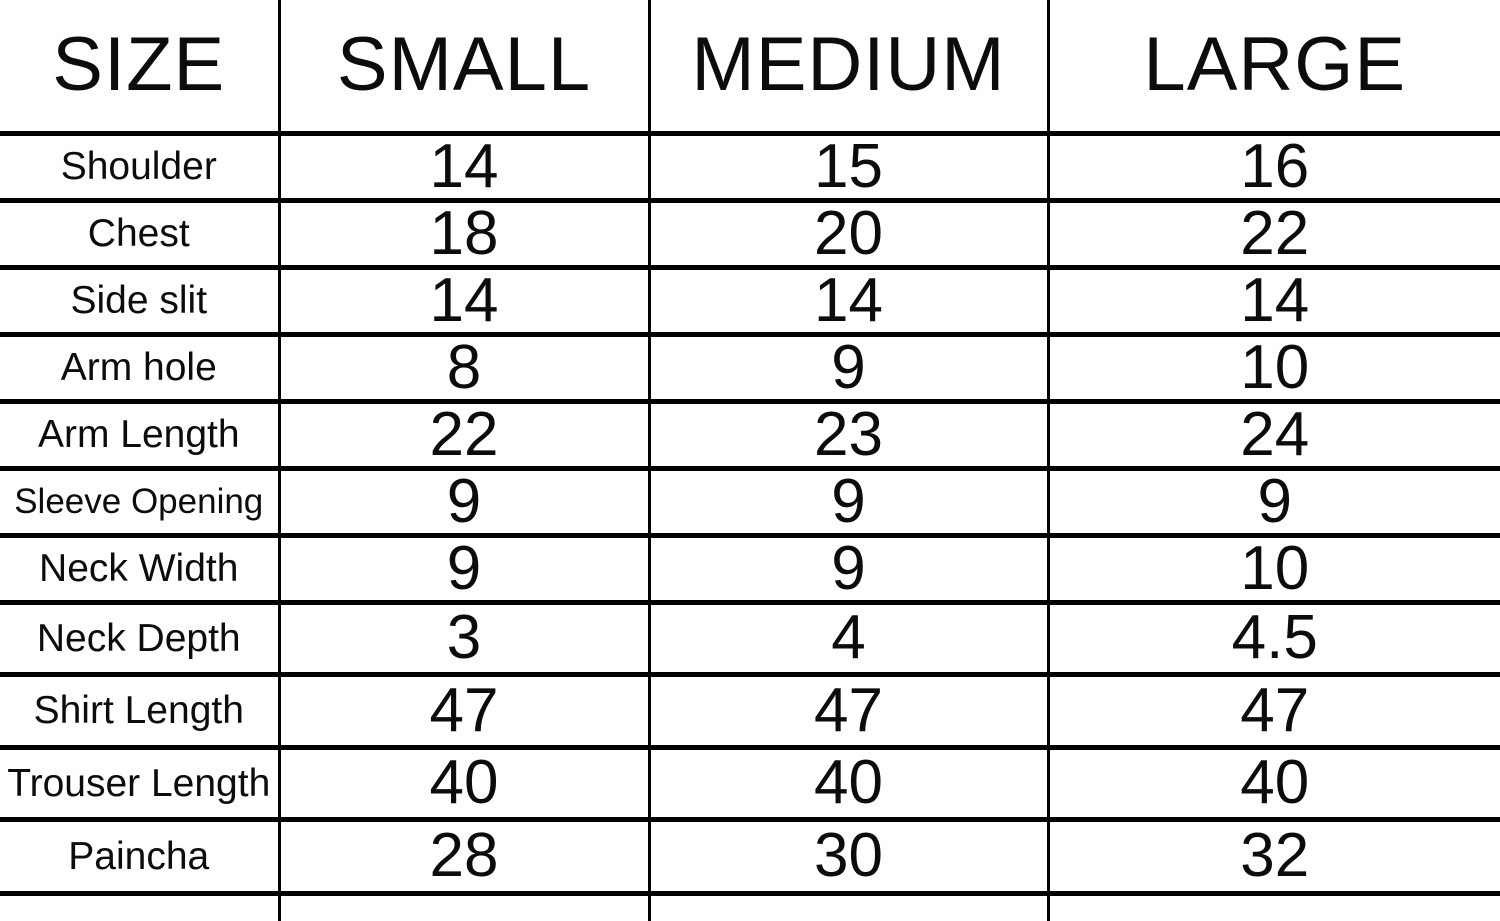 The width and height of the screenshot is (1500, 921). I want to click on row-label: Chest, so click(139, 232).